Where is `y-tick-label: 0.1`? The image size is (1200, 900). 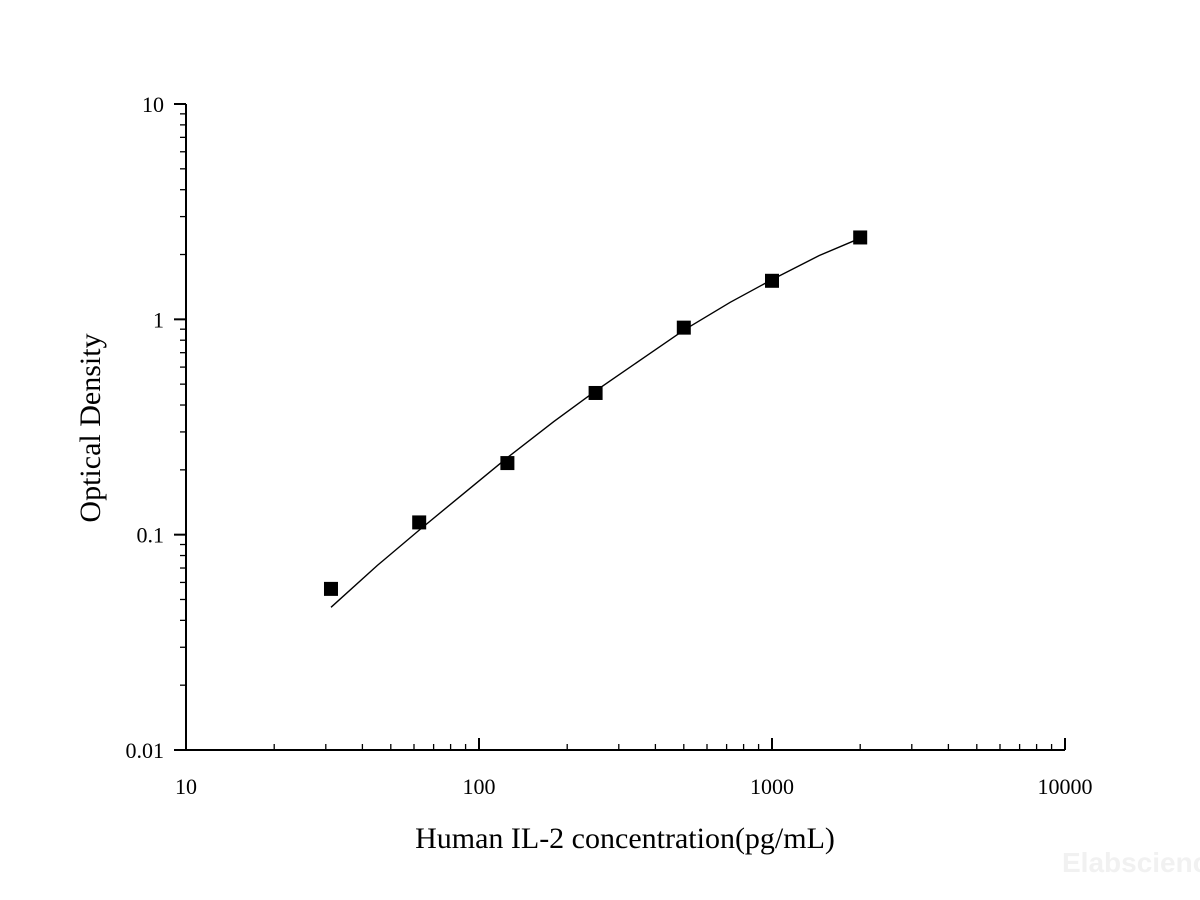 y-tick-label: 0.1 is located at coordinates (151, 535).